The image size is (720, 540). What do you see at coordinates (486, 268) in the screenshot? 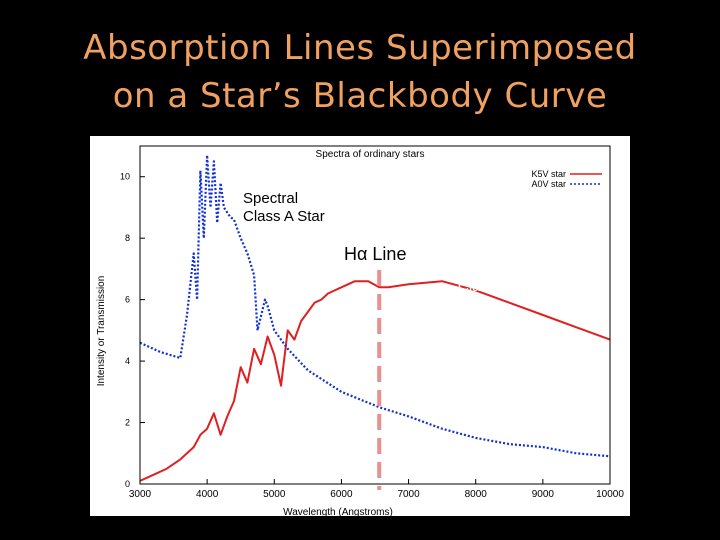
I see `k-star-annotation-line-1: Spectral` at bounding box center [486, 268].